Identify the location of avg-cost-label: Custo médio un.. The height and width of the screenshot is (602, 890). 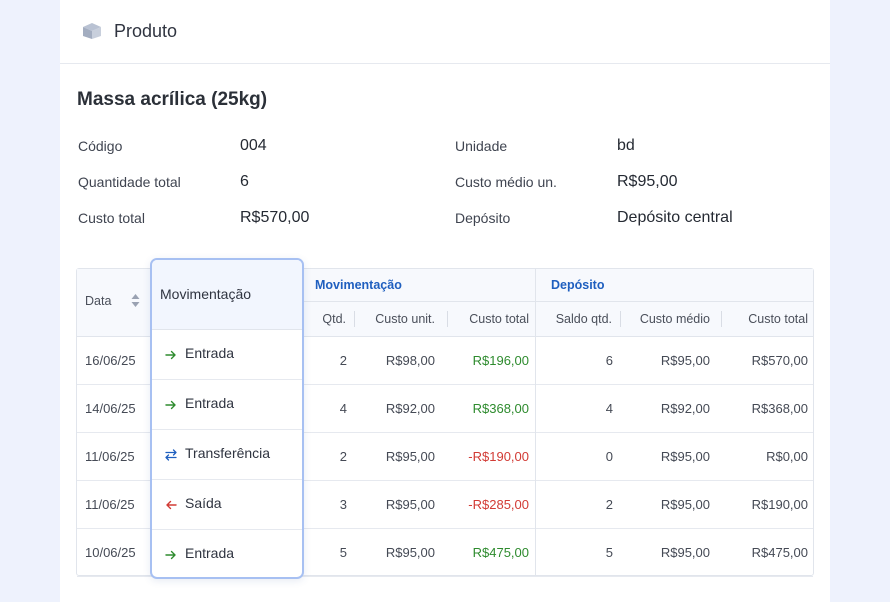
(506, 182).